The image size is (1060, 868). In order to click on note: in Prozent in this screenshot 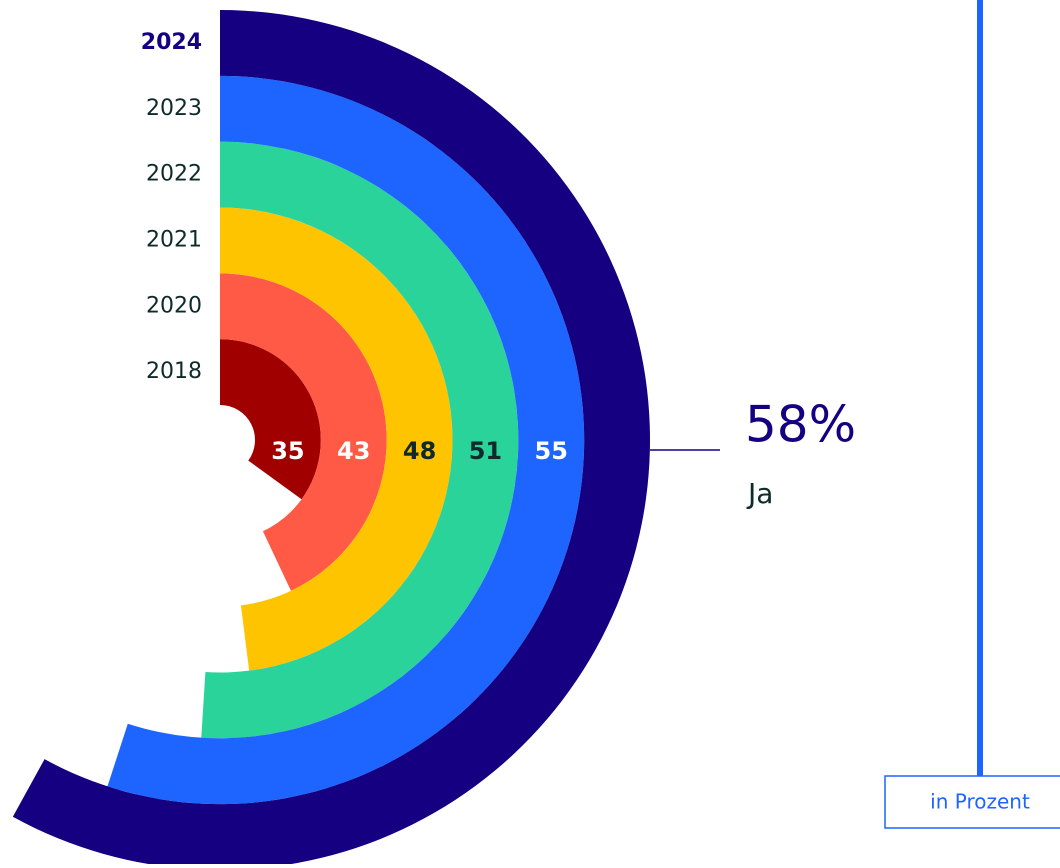, I will do `click(980, 802)`.